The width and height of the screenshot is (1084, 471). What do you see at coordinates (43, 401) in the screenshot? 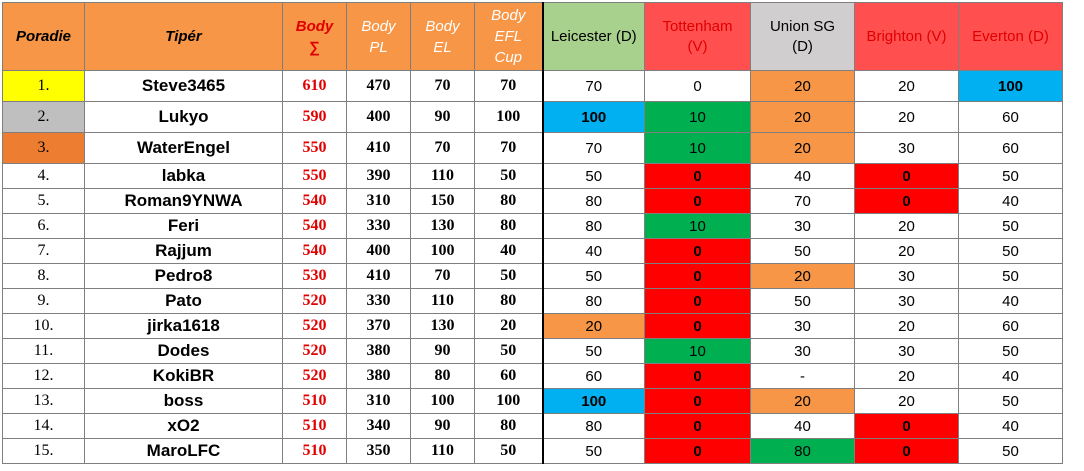
I see `rank-cell: 13.` at bounding box center [43, 401].